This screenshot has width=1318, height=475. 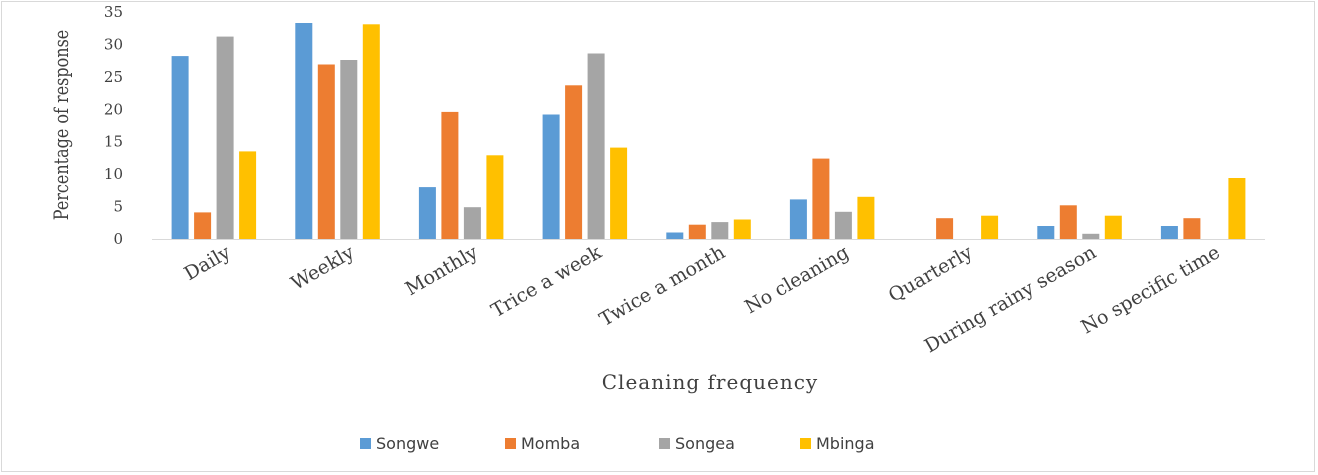 What do you see at coordinates (113, 174) in the screenshot?
I see `y-tick-label: 10` at bounding box center [113, 174].